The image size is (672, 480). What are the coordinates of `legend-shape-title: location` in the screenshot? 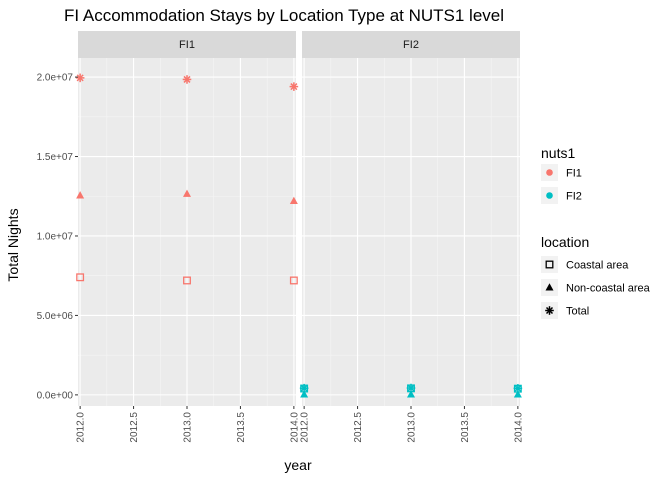 It's located at (565, 242).